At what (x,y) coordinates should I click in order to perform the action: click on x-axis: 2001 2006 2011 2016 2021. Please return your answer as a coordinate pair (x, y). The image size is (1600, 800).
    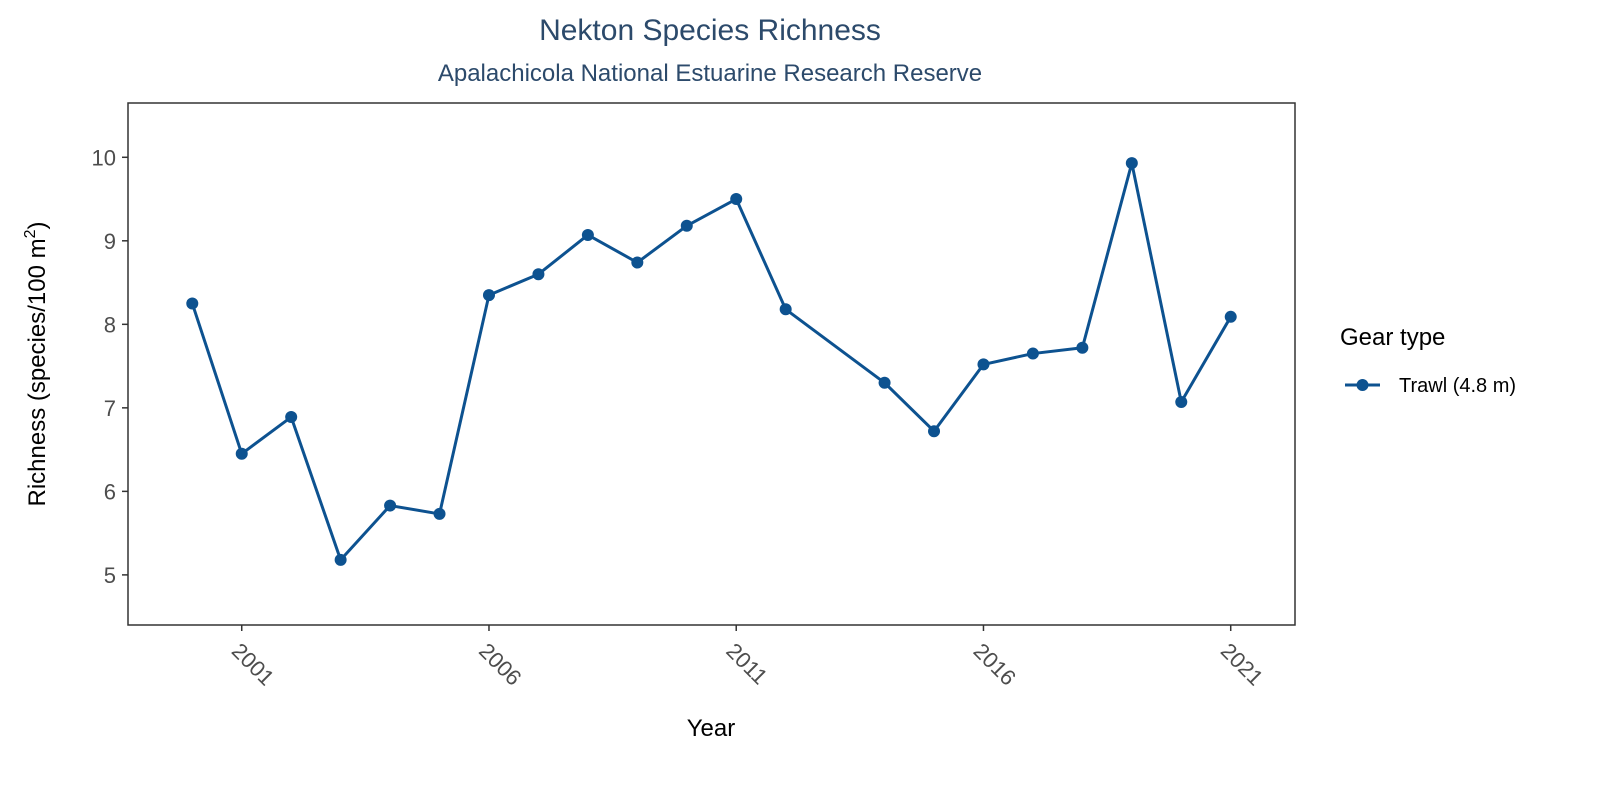
    Looking at the image, I should click on (747, 657).